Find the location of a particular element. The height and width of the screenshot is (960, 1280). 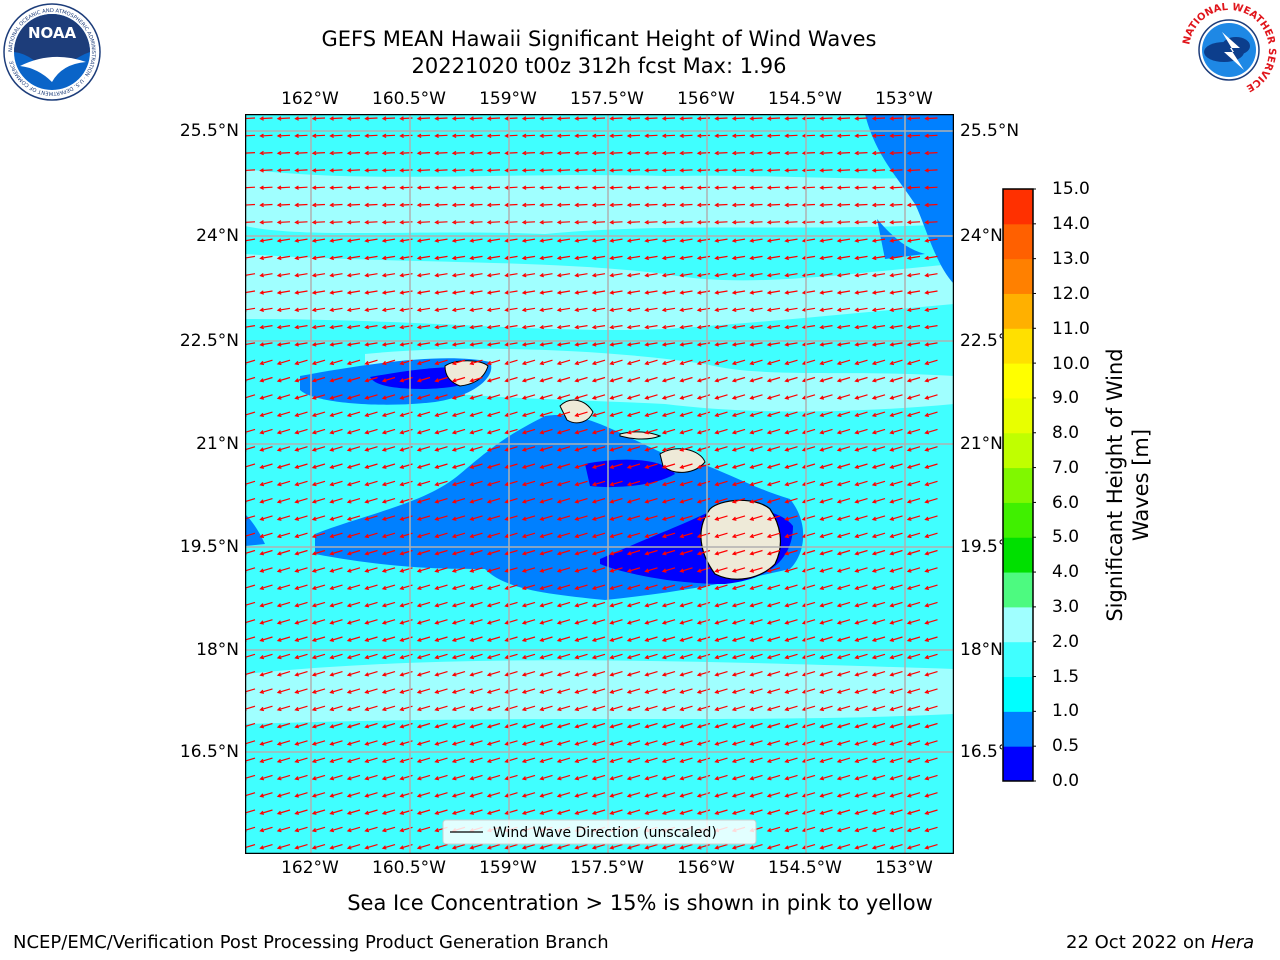

svg-text: NOAA is located at coordinates (52, 33).